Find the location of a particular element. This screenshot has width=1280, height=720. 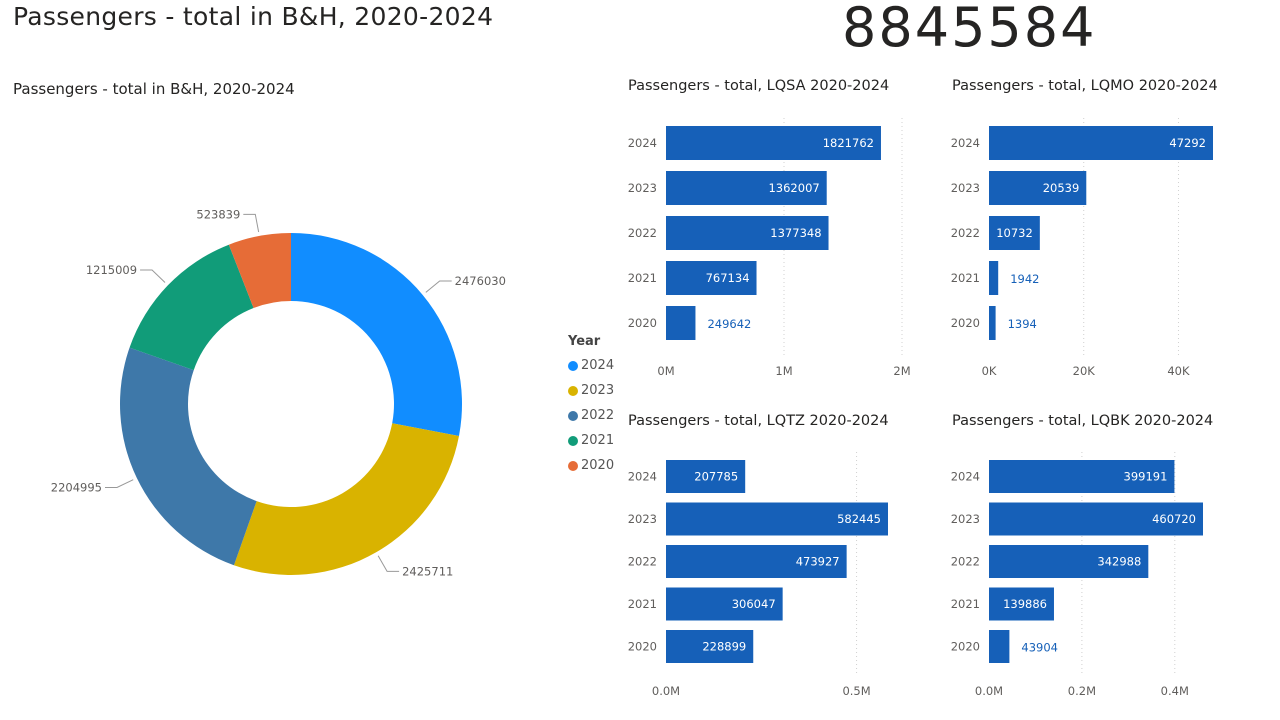

legend-item-2022: 2022 is located at coordinates (591, 415).